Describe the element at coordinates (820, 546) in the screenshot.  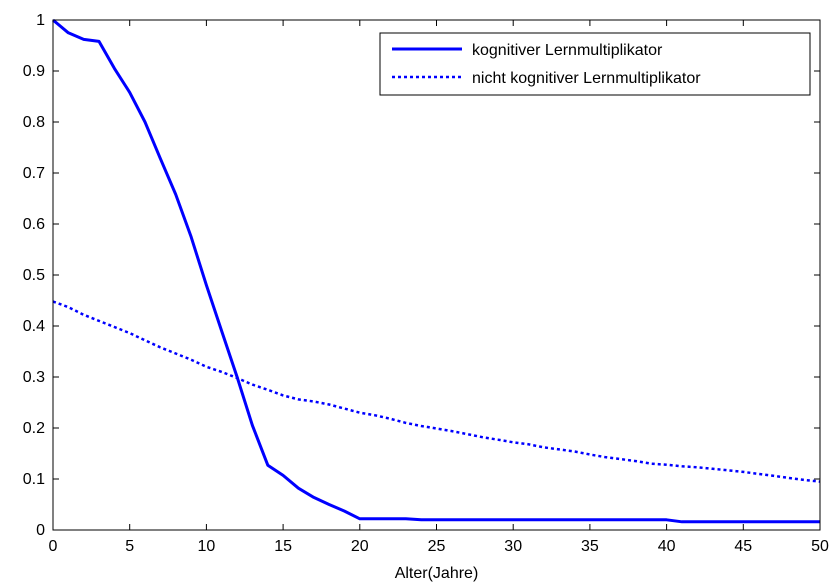
I see `x-tick-label: 50` at that location.